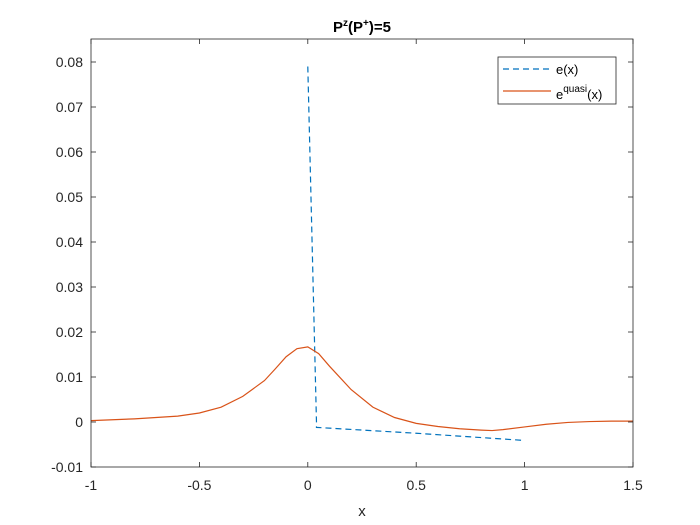 This screenshot has height=525, width=700. What do you see at coordinates (69, 197) in the screenshot?
I see `y-tick-label: 0.05` at bounding box center [69, 197].